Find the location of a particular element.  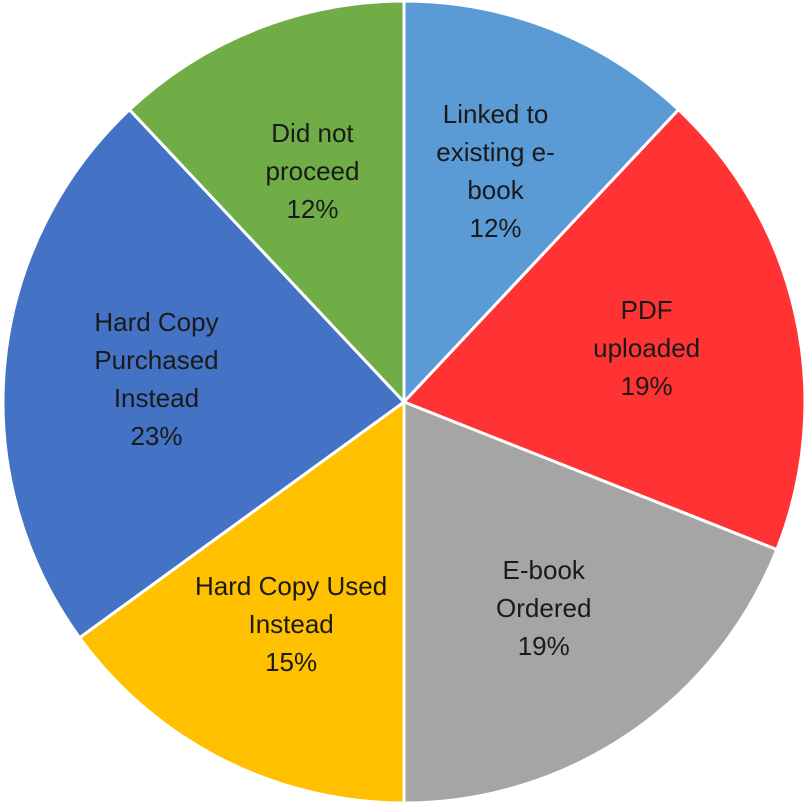

slice-label: PDF uploaded 19% is located at coordinates (647, 348).